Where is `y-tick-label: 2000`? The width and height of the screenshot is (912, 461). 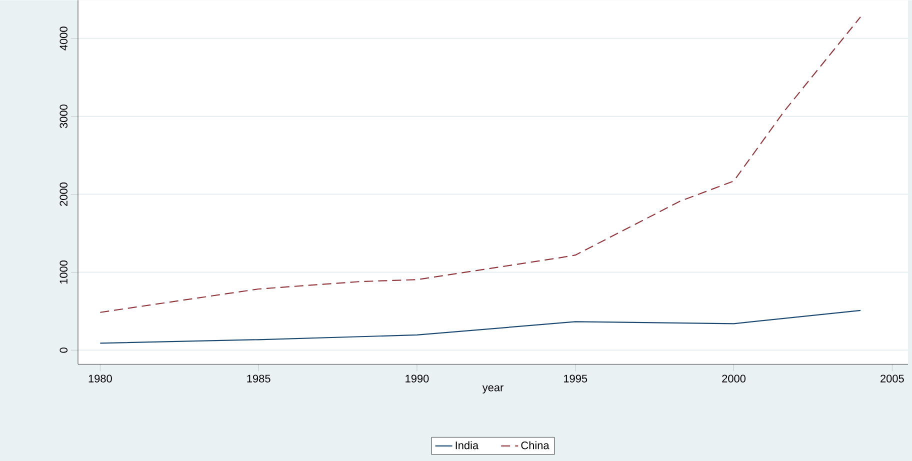 y-tick-label: 2000 is located at coordinates (64, 194).